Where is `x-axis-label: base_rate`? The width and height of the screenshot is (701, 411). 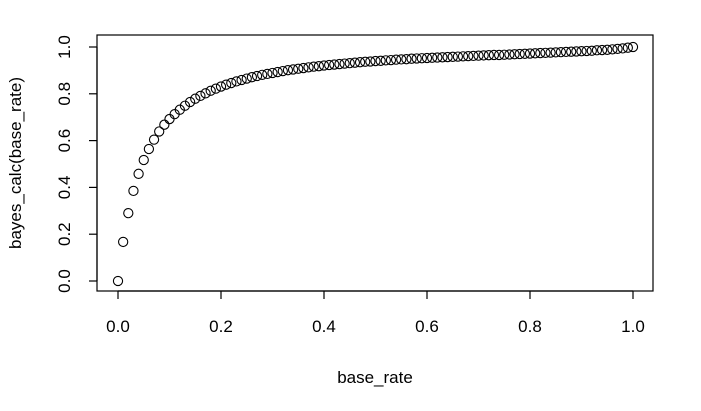
x-axis-label: base_rate is located at coordinates (375, 377).